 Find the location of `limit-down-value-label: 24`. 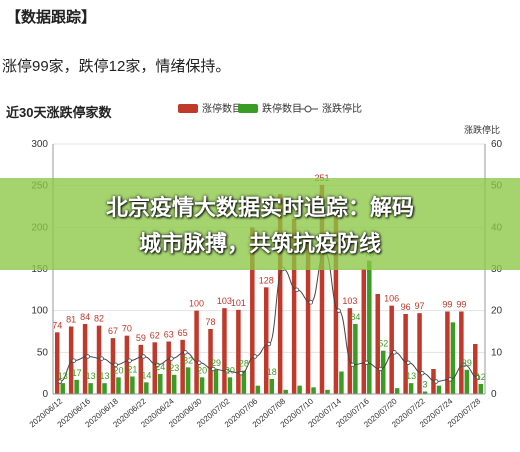

limit-down-value-label: 24 is located at coordinates (160, 367).